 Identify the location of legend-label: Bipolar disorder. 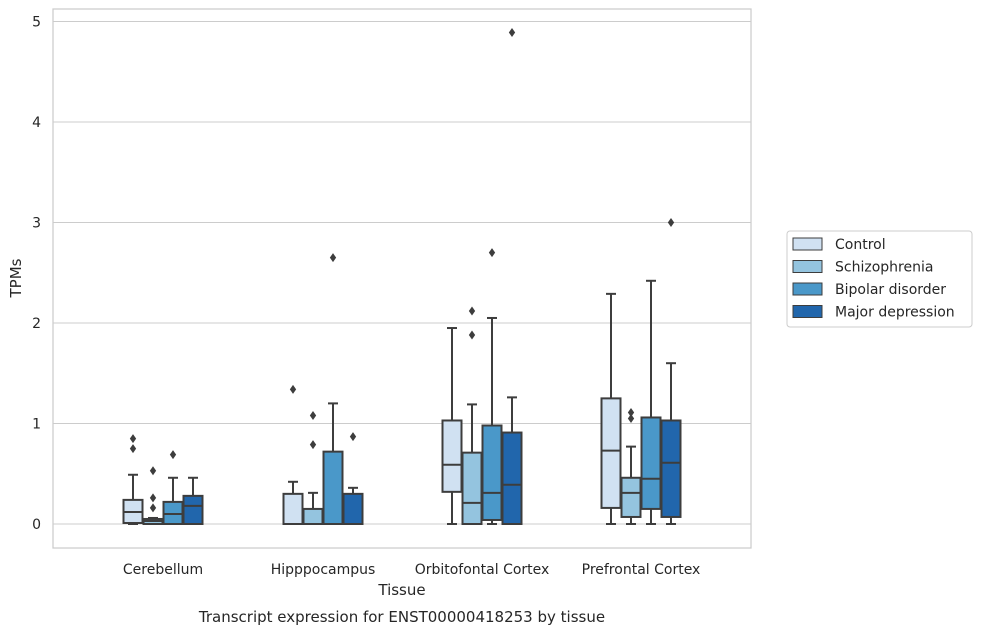
(890, 290).